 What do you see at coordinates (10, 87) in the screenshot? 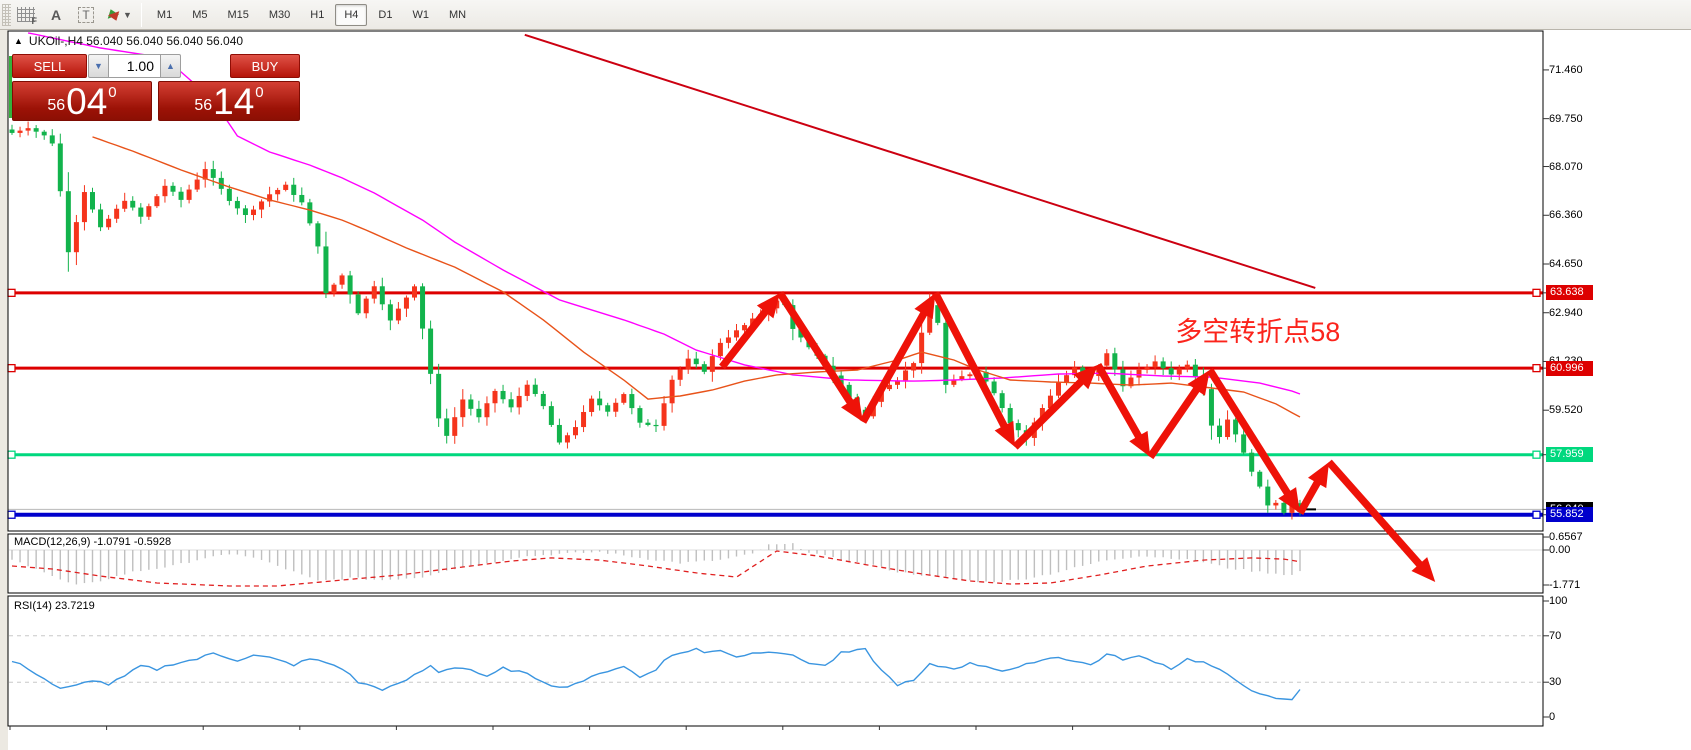
I see `widget-accent-bar` at bounding box center [10, 87].